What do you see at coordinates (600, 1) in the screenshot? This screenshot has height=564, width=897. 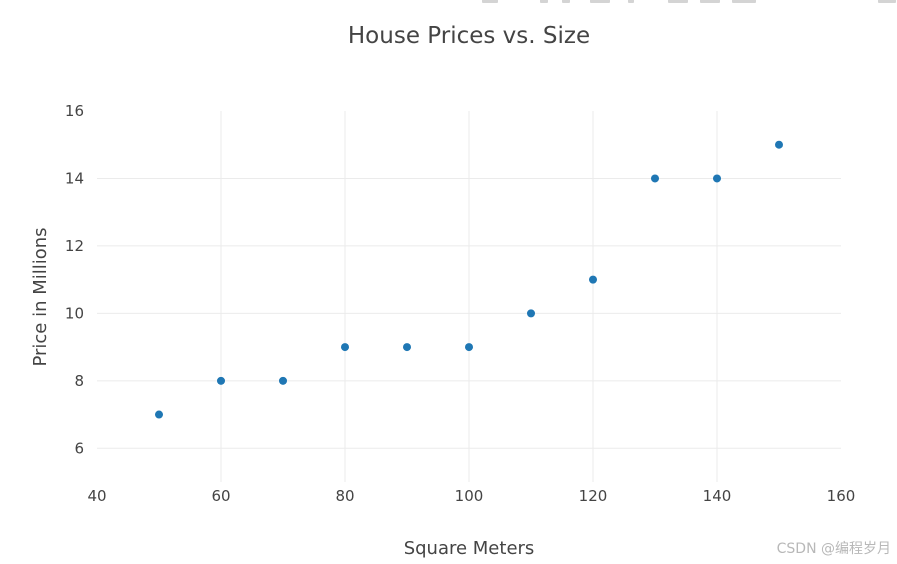 I see `bar-icon` at bounding box center [600, 1].